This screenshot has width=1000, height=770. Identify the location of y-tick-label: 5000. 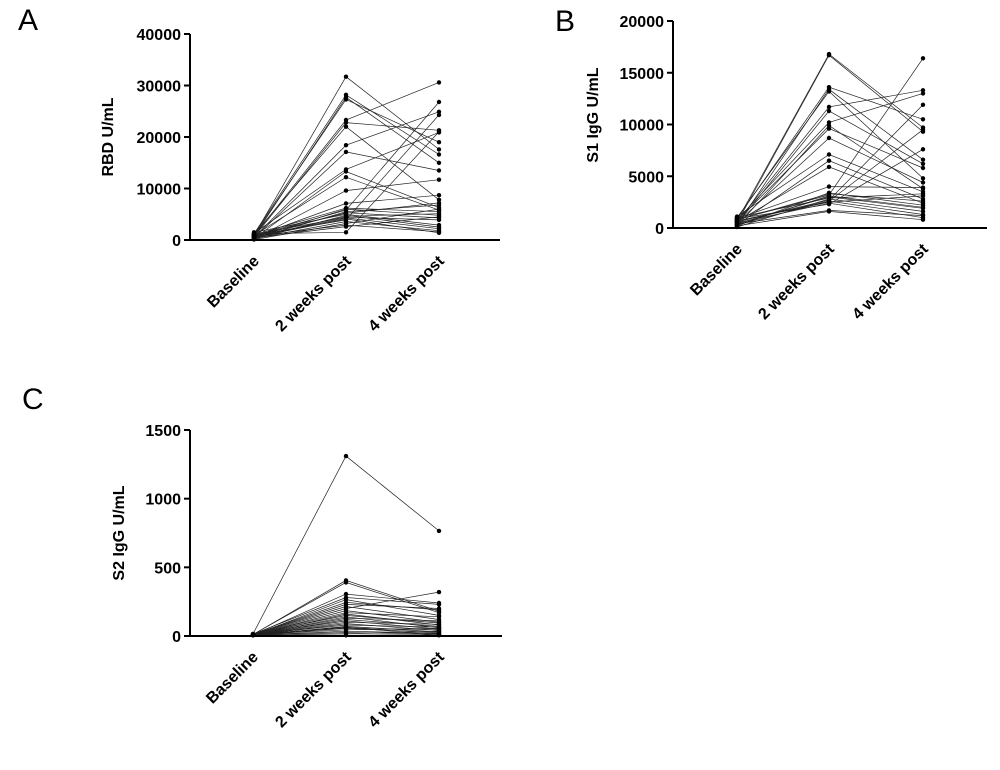
(646, 177).